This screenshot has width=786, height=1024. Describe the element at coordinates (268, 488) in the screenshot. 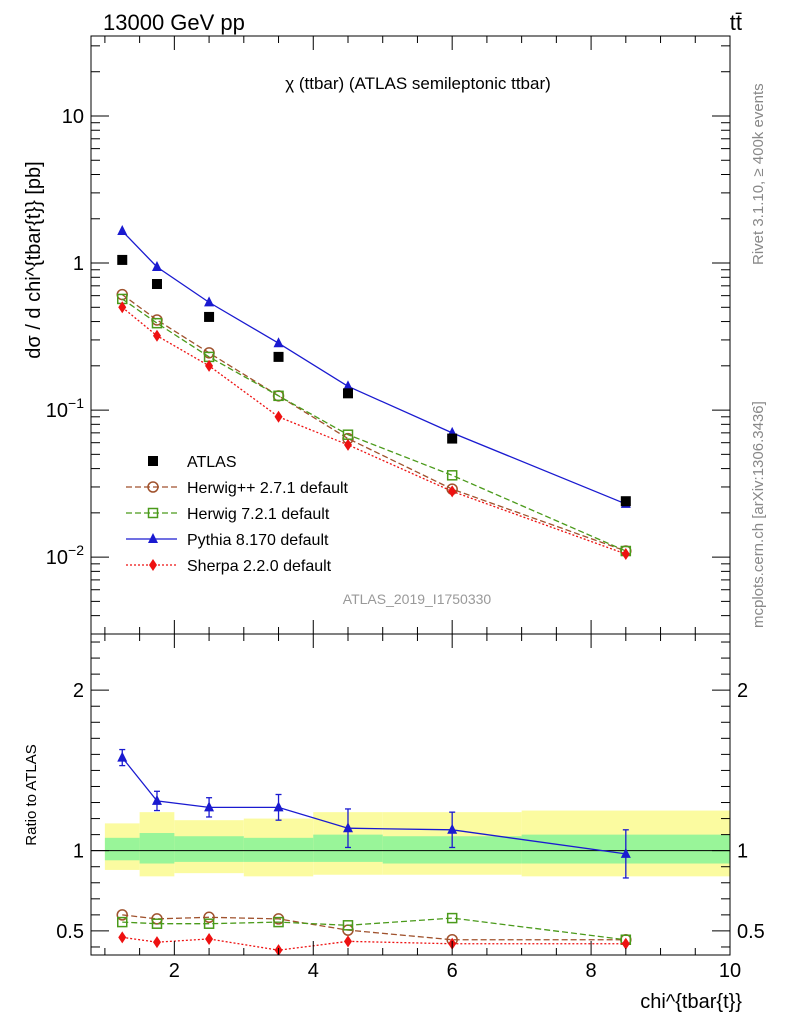

I see `legend-label: Herwig++ 2.7.1 default` at that location.